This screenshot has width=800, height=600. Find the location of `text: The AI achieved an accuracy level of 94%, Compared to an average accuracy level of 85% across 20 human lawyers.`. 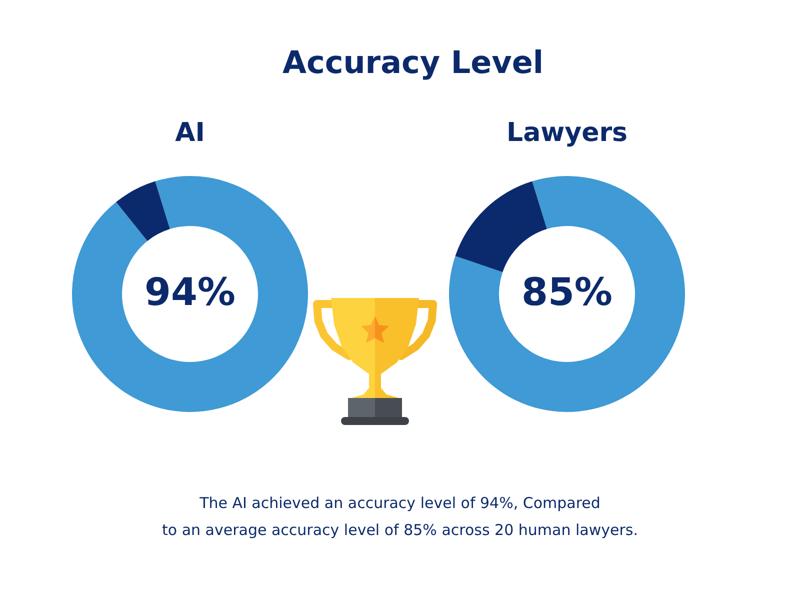

text: The AI achieved an accuracy level of 94%, Compared to an average accuracy level of 85% across 20 human lawyers. is located at coordinates (400, 517).